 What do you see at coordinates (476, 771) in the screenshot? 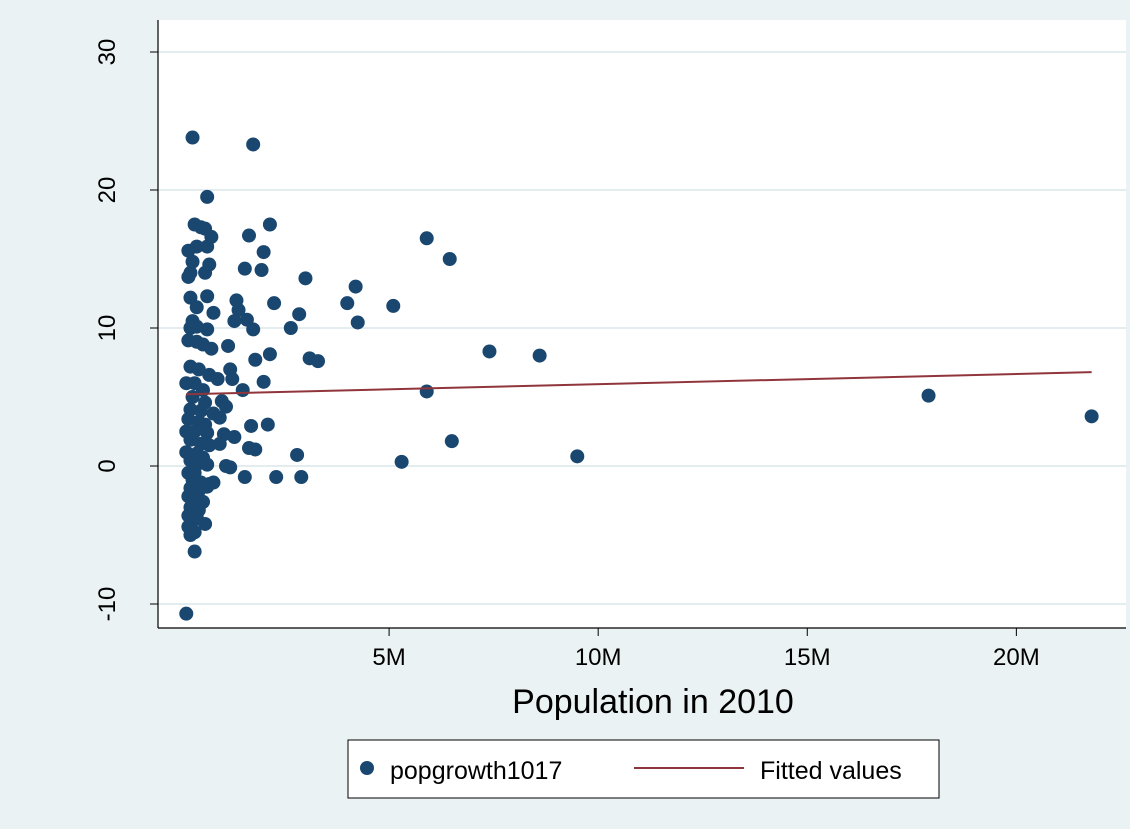
I see `legend-label-popgrowth1017: popgrowth1017` at bounding box center [476, 771].